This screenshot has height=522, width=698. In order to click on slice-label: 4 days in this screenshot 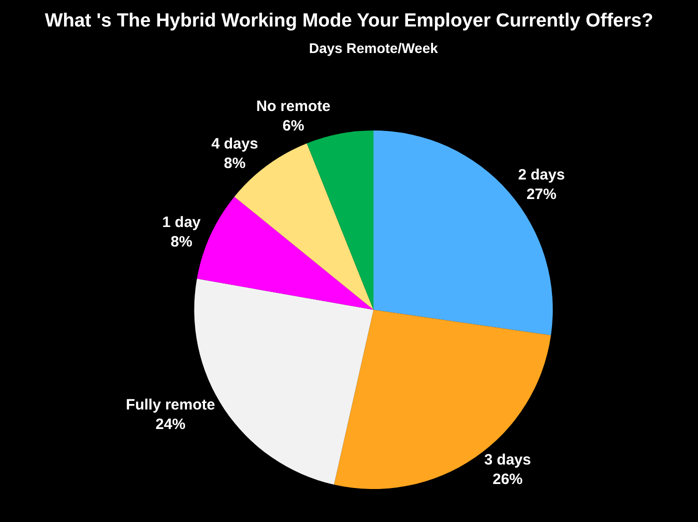, I will do `click(234, 143)`.